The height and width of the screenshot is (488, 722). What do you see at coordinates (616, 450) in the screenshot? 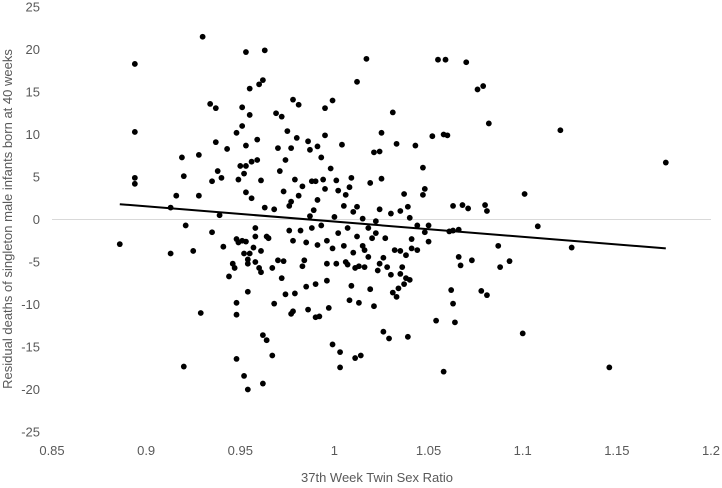
I see `x-tick-label: 1.15` at bounding box center [616, 450].